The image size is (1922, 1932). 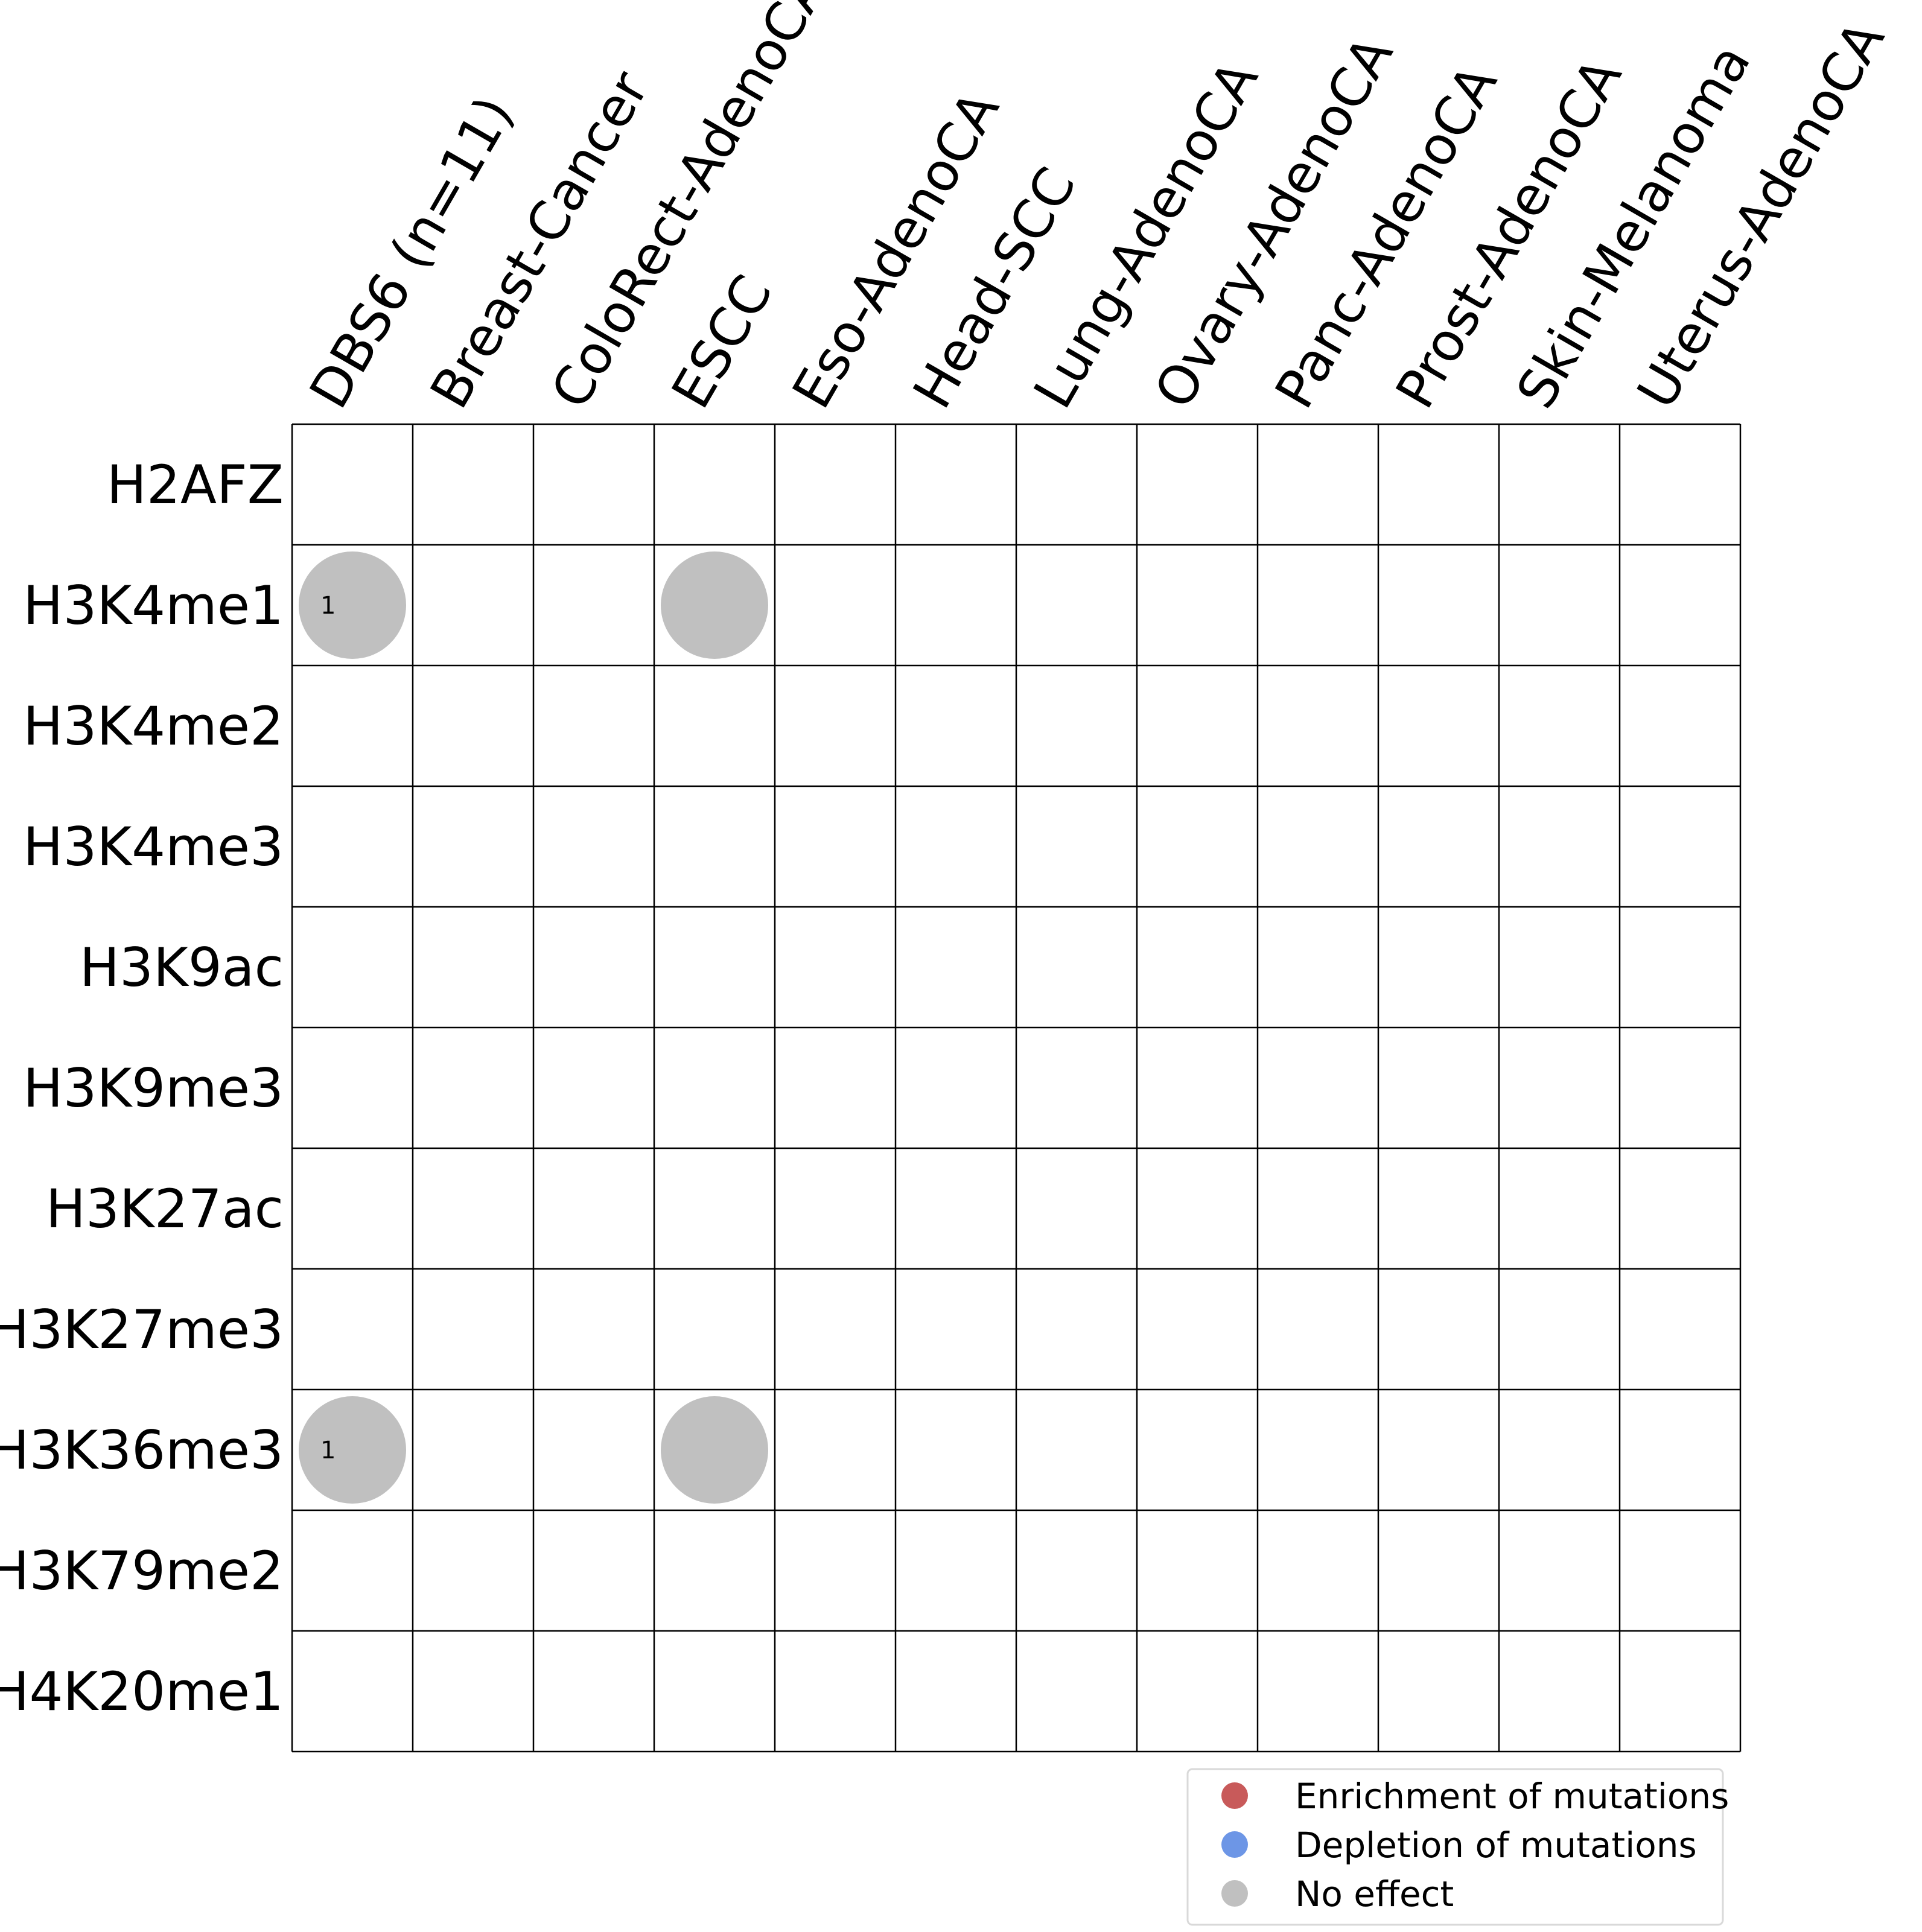 I want to click on row-label: H2AFZ, so click(x=195, y=485).